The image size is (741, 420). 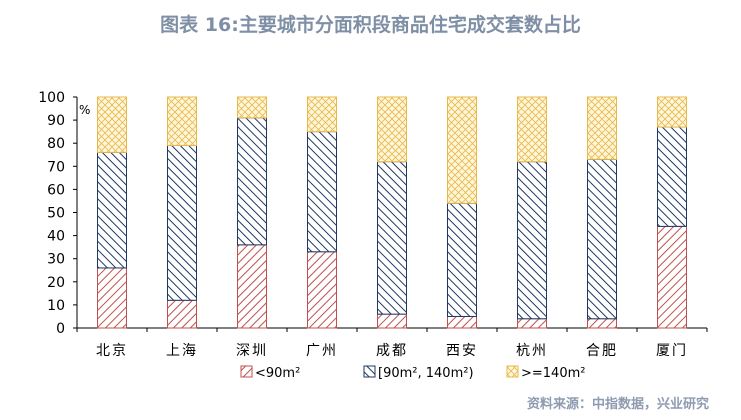 I want to click on legend-label: <90m², so click(x=277, y=373).